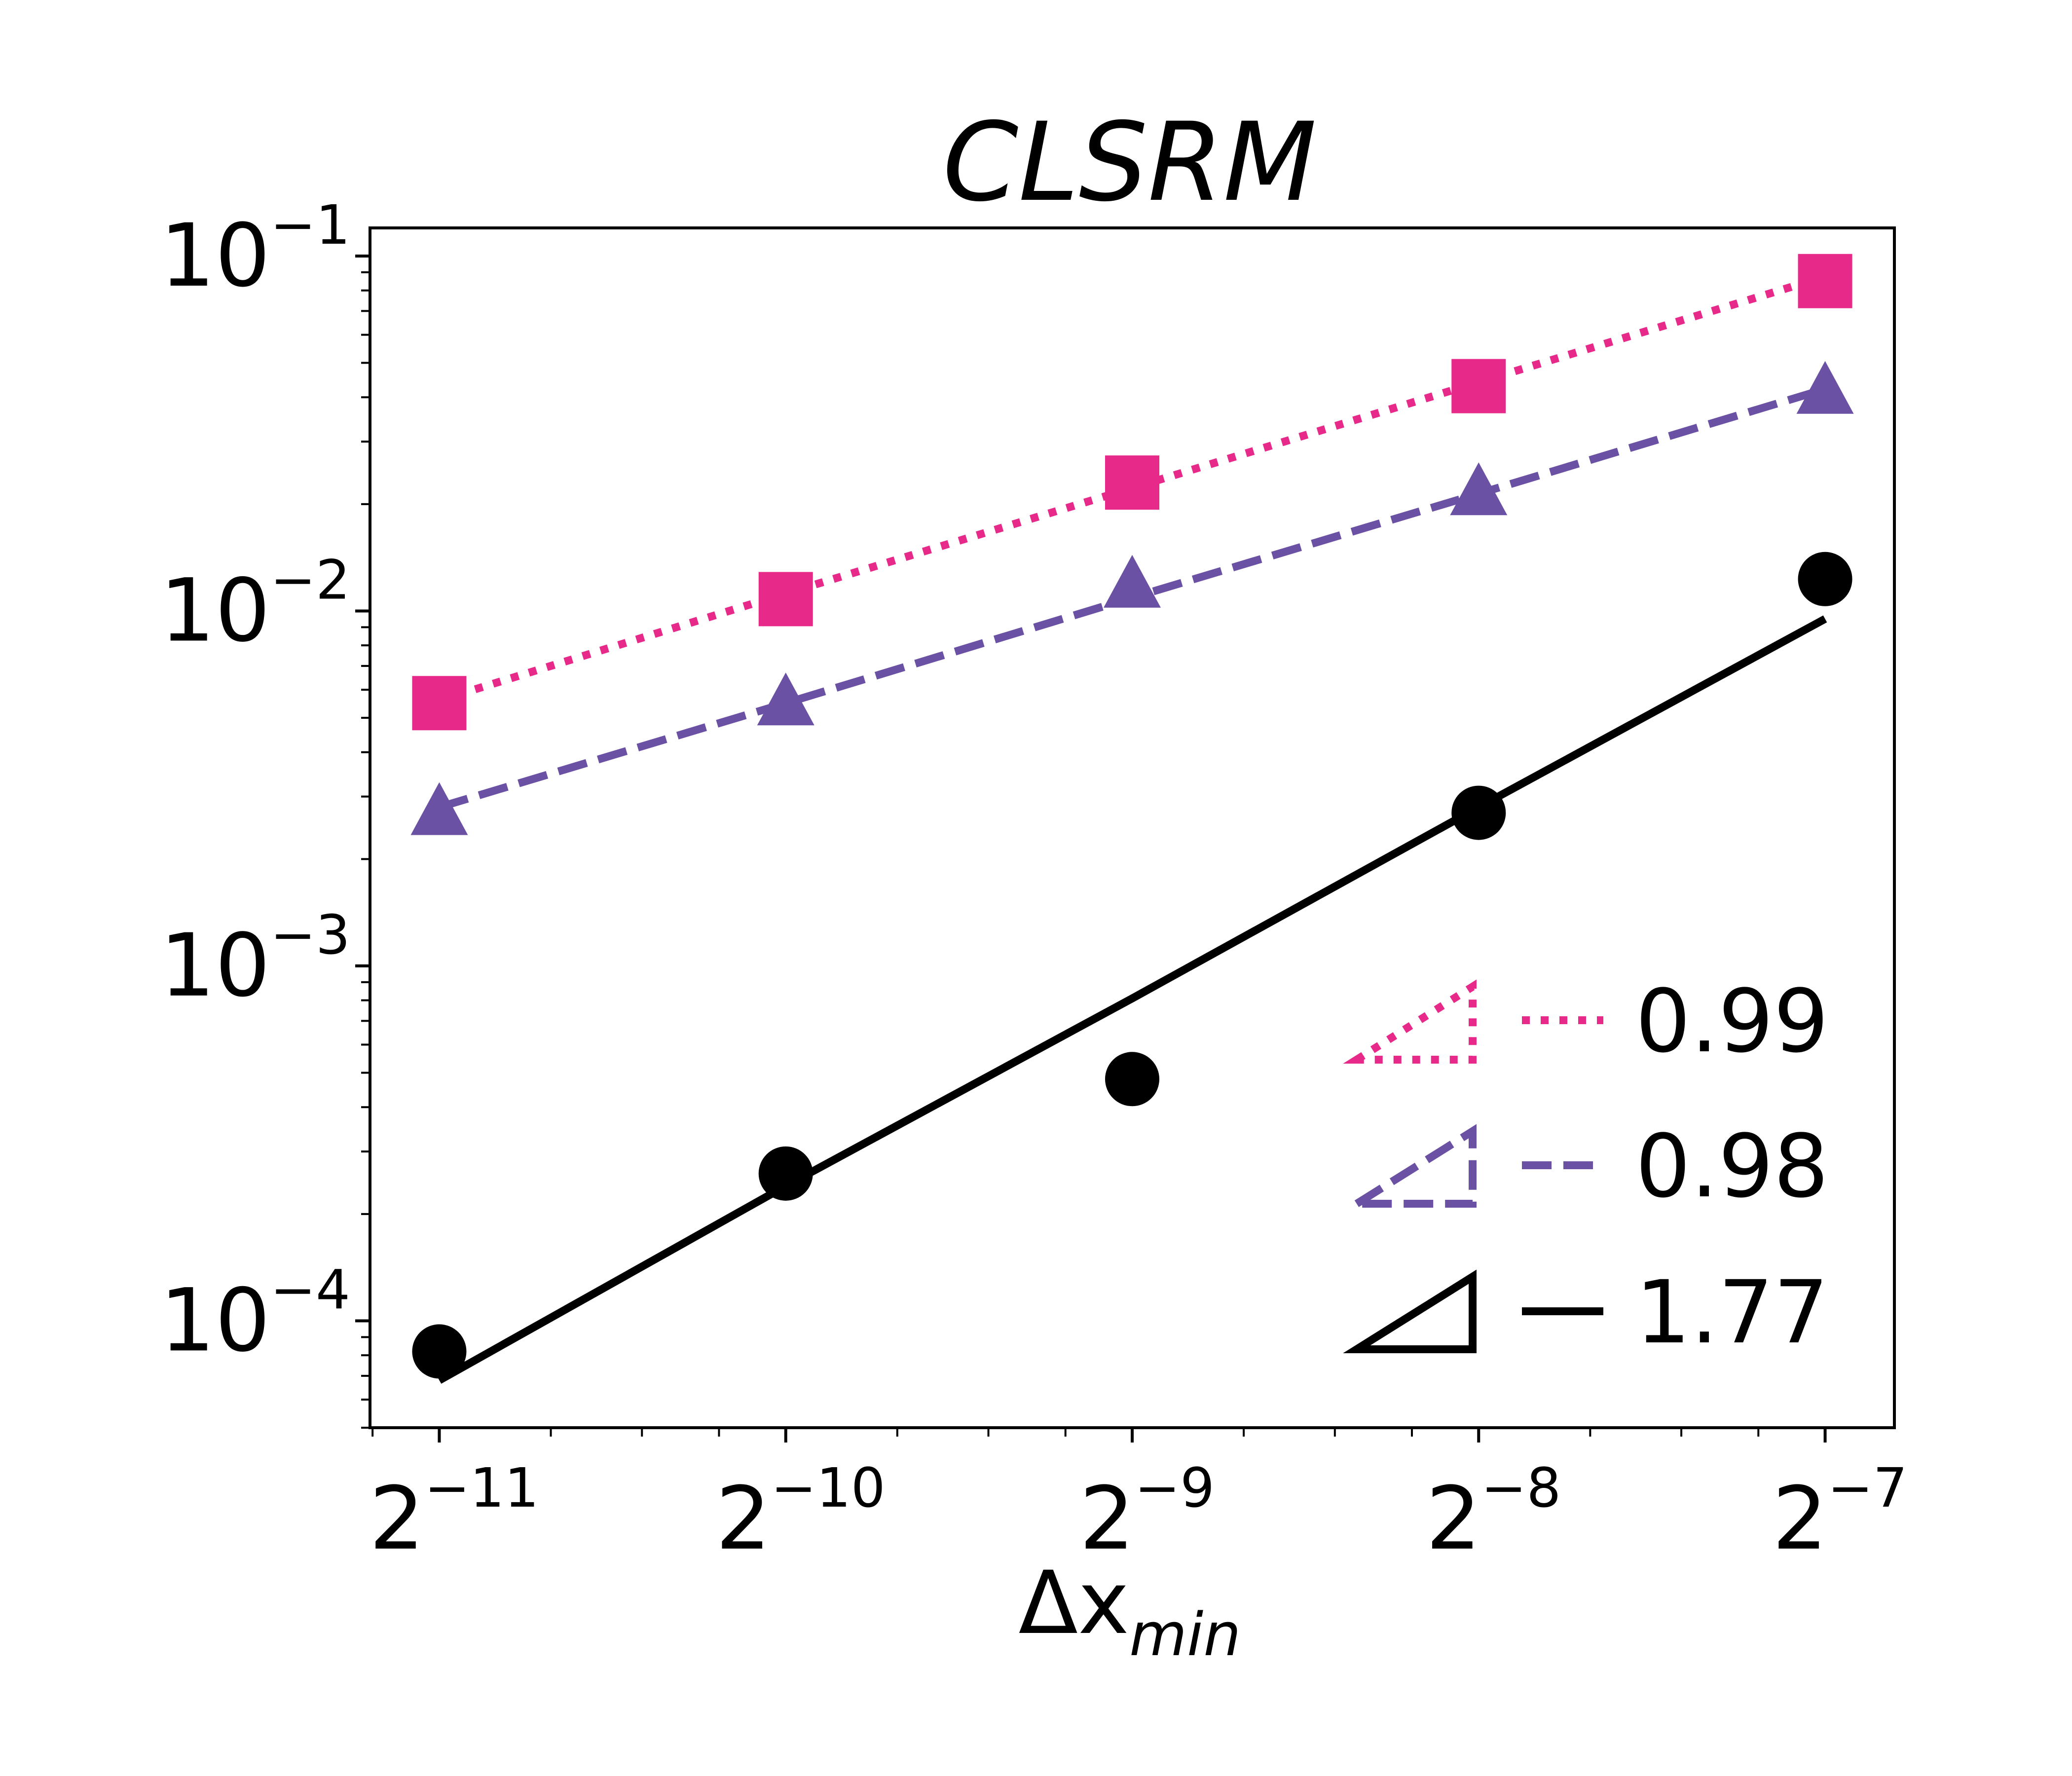 This screenshot has height=1776, width=2072. I want to click on legend: 0.99 0.98 1.77, so click(1586, 1167).